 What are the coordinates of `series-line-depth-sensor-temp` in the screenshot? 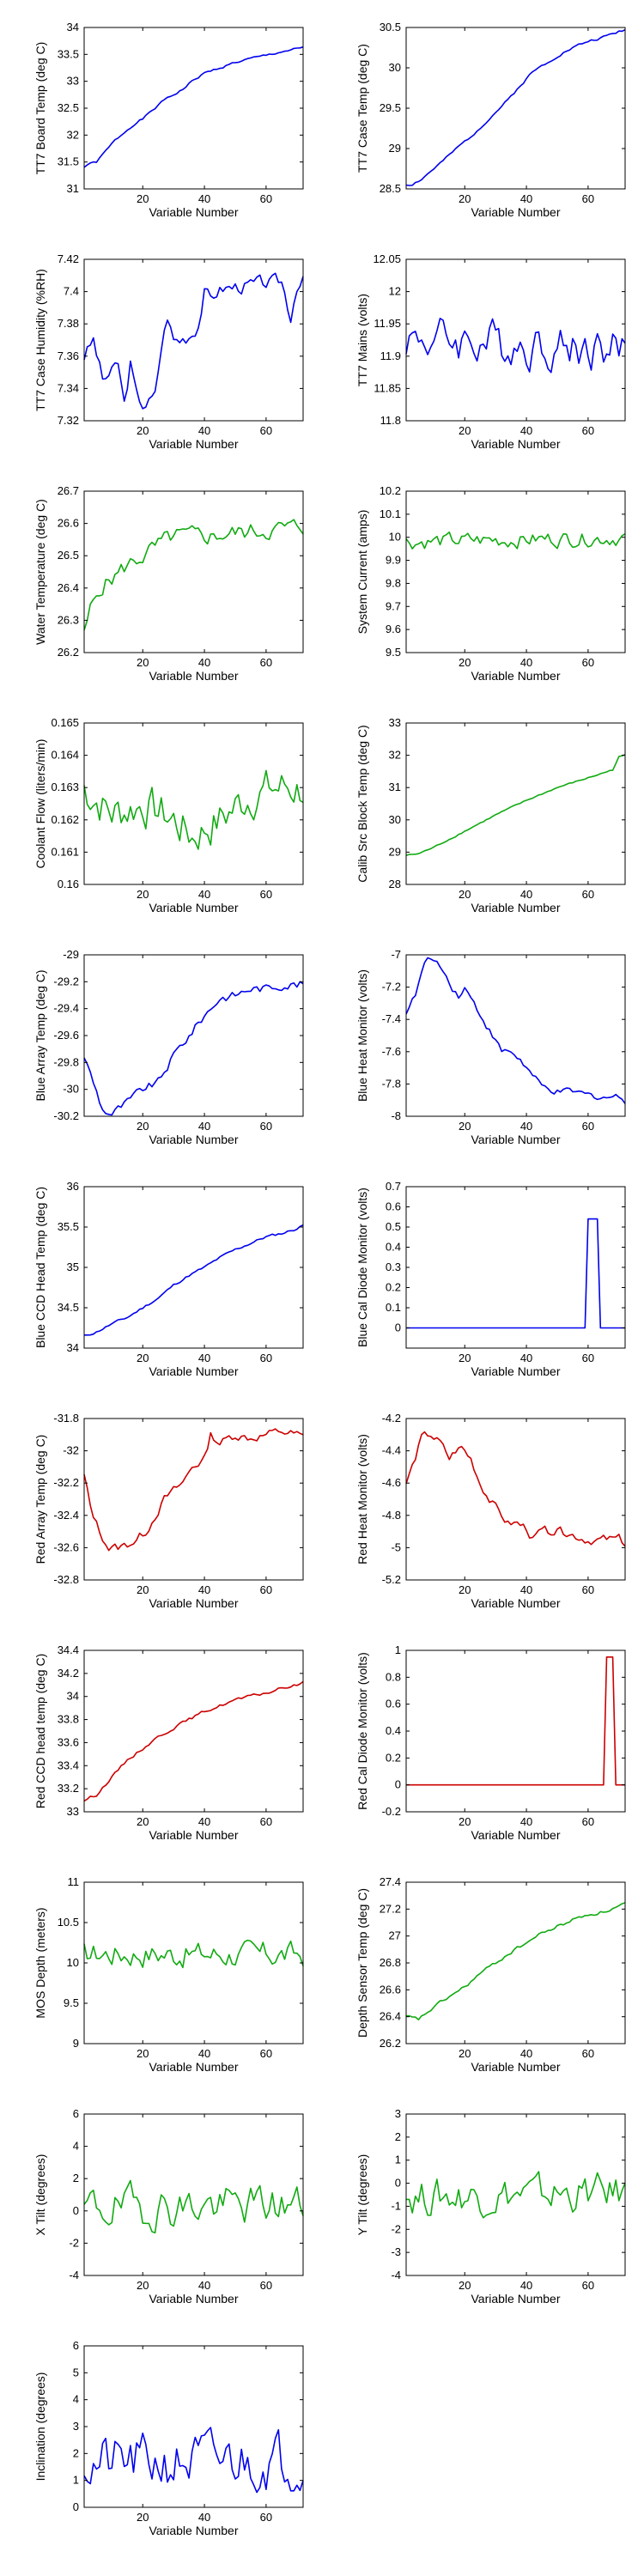 It's located at (515, 1961).